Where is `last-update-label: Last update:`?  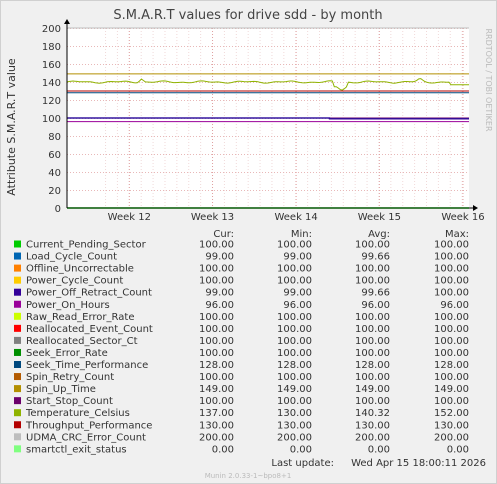
last-update-label: Last update: is located at coordinates (302, 463).